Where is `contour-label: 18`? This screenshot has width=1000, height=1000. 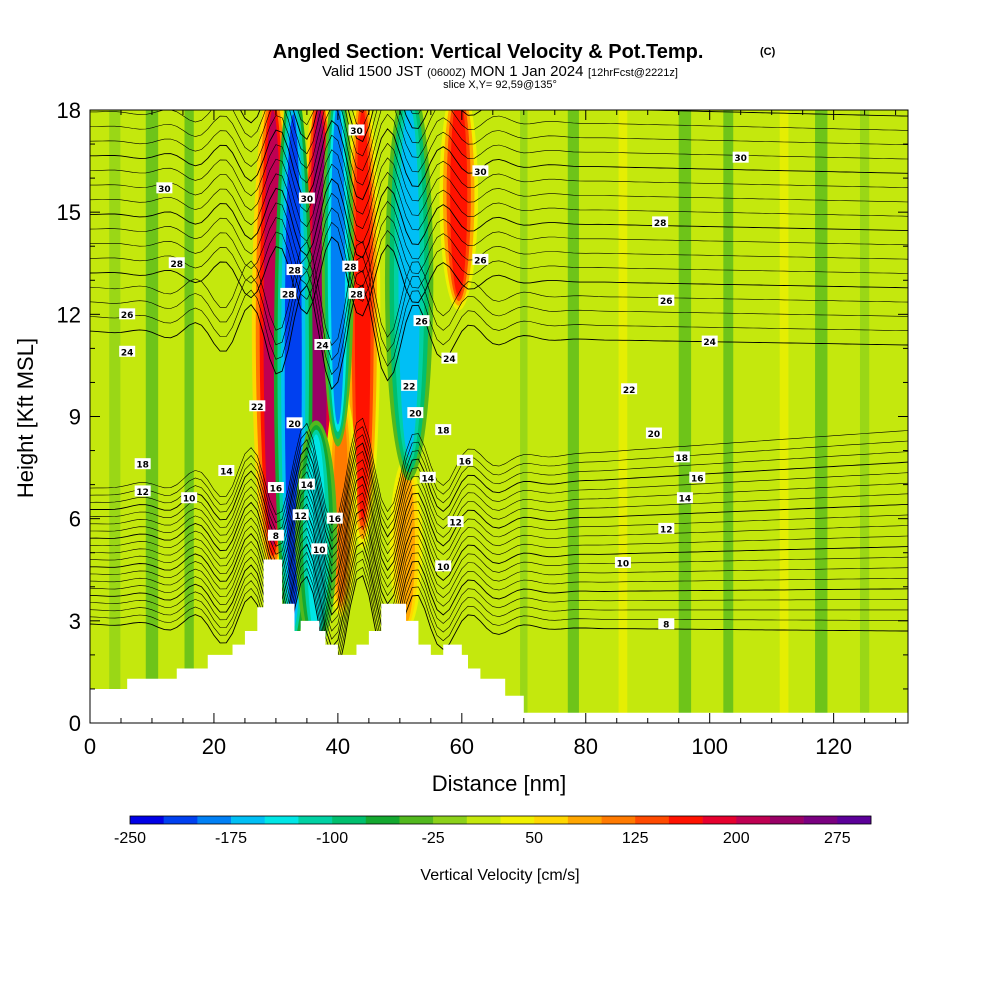 contour-label: 18 is located at coordinates (443, 430).